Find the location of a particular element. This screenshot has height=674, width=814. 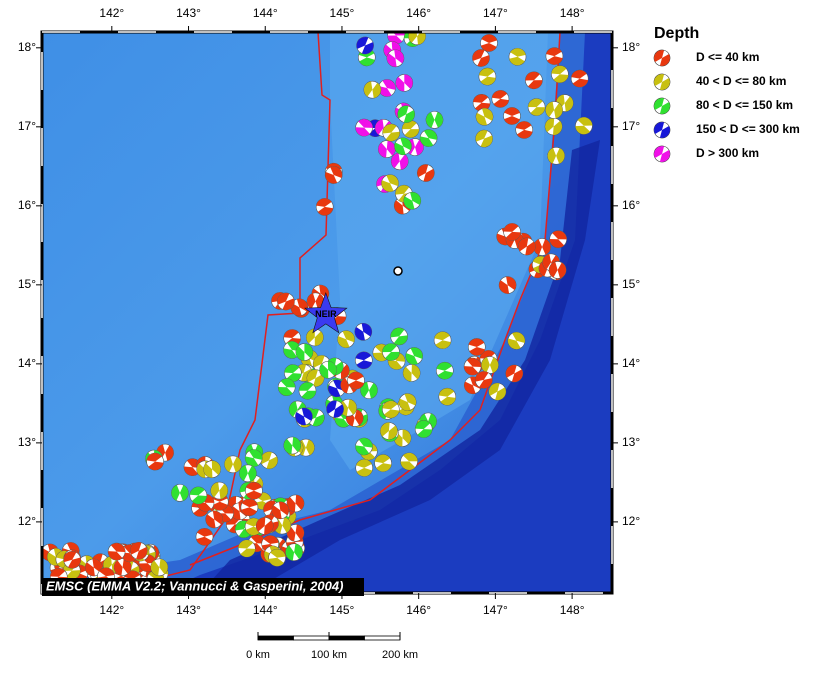

y-tick-label: 13° is located at coordinates (27, 442).